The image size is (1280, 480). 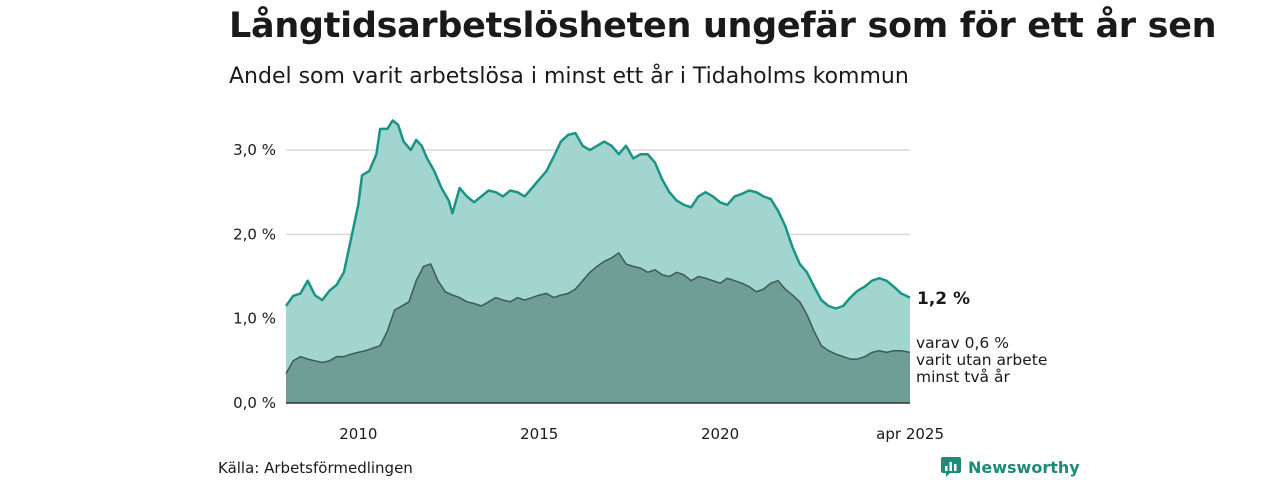 I want to click on x-tick-label: apr 2025, so click(x=910, y=434).